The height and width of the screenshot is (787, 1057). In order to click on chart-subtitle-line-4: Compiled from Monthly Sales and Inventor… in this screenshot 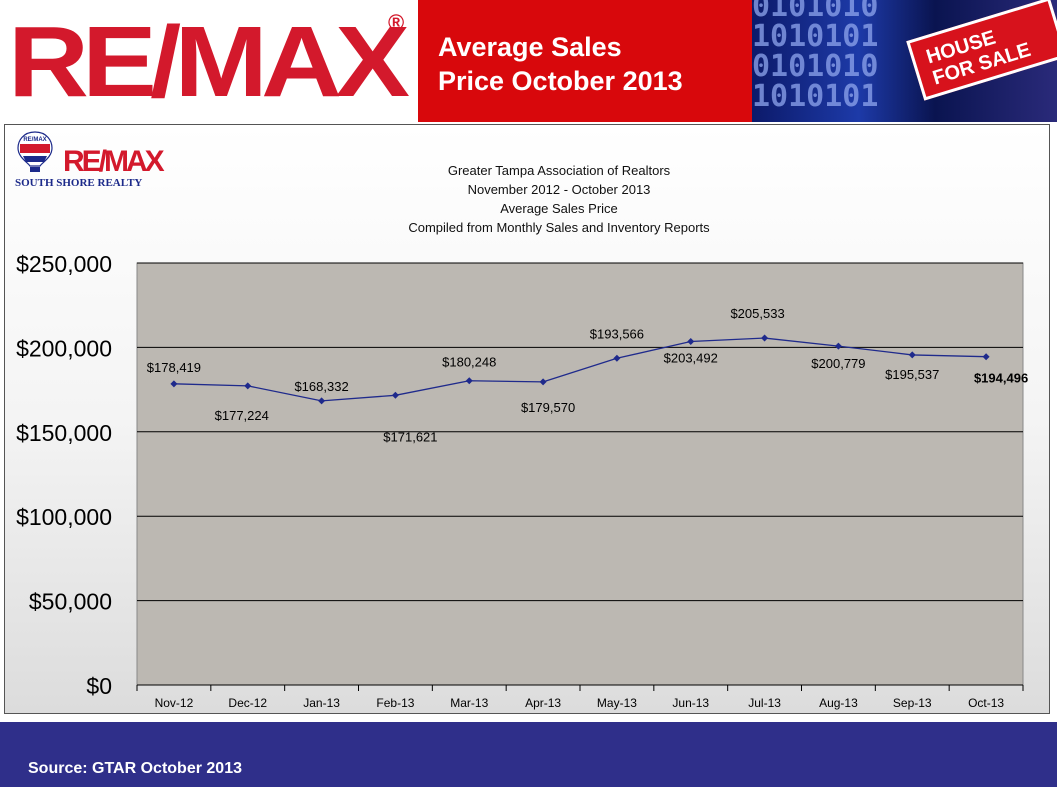, I will do `click(559, 227)`.